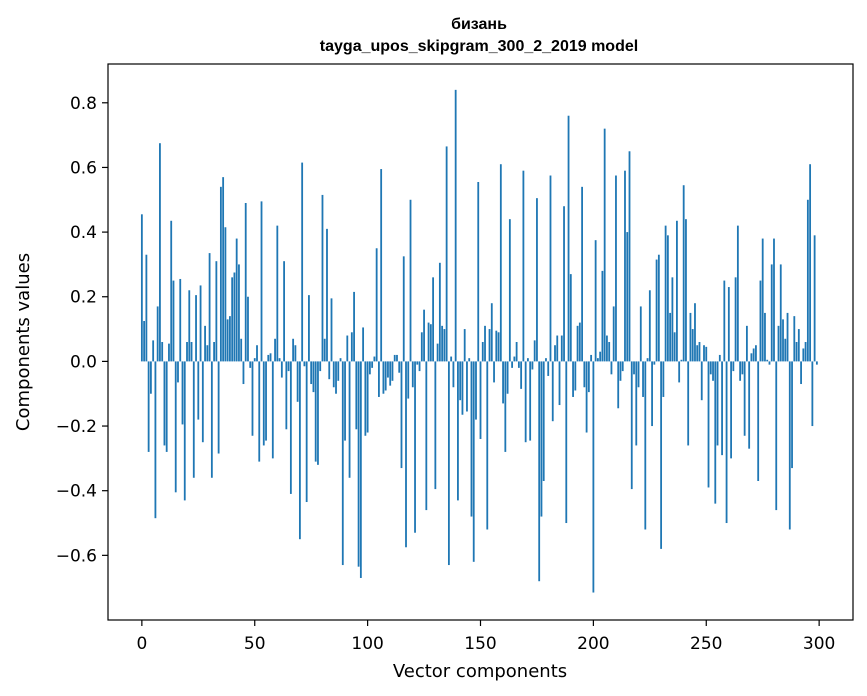 This screenshot has width=867, height=696. I want to click on y-tick-label: 0.0, so click(83, 362).